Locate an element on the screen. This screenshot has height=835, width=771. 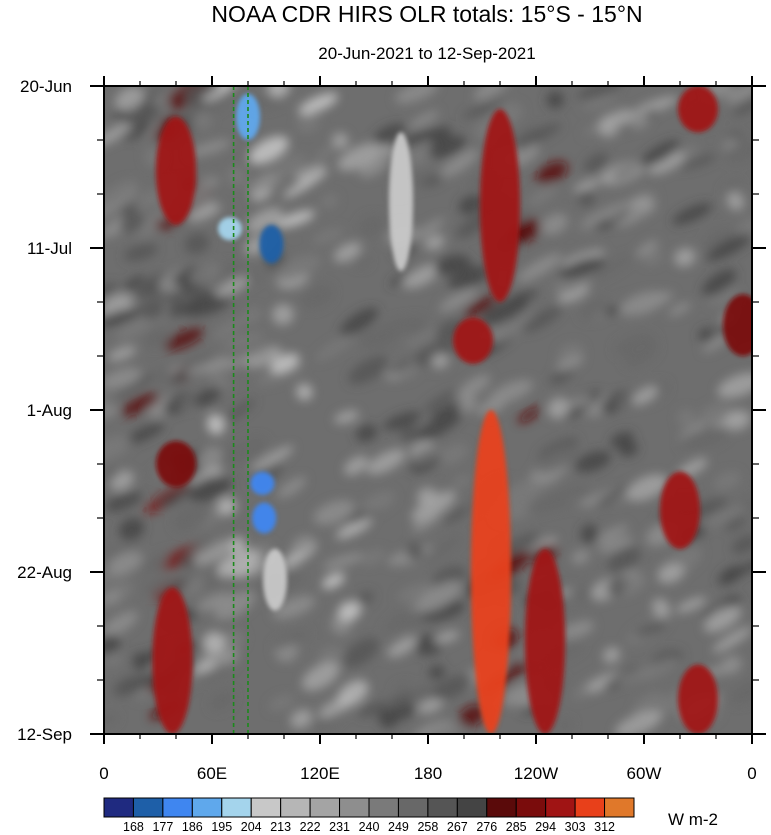
colorbar-label: 285 is located at coordinates (516, 827).